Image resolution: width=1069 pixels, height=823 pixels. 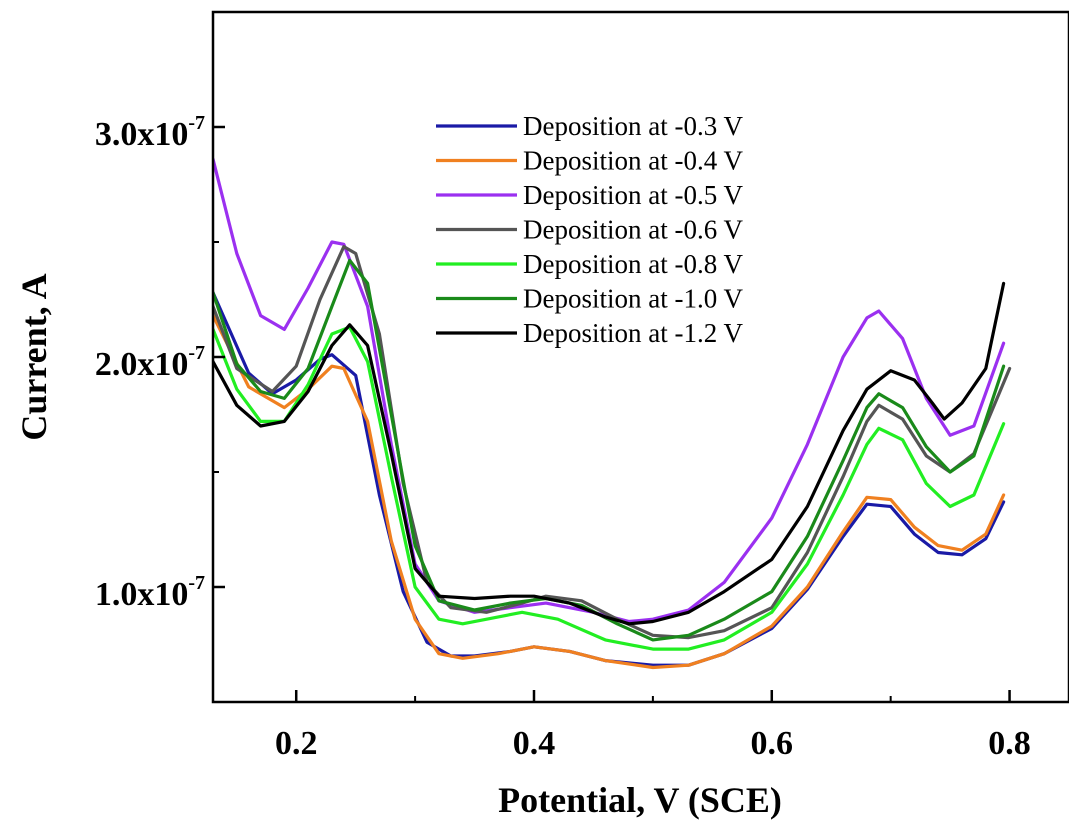 What do you see at coordinates (640, 800) in the screenshot?
I see `x-axis-title: Potential, V (SCE)` at bounding box center [640, 800].